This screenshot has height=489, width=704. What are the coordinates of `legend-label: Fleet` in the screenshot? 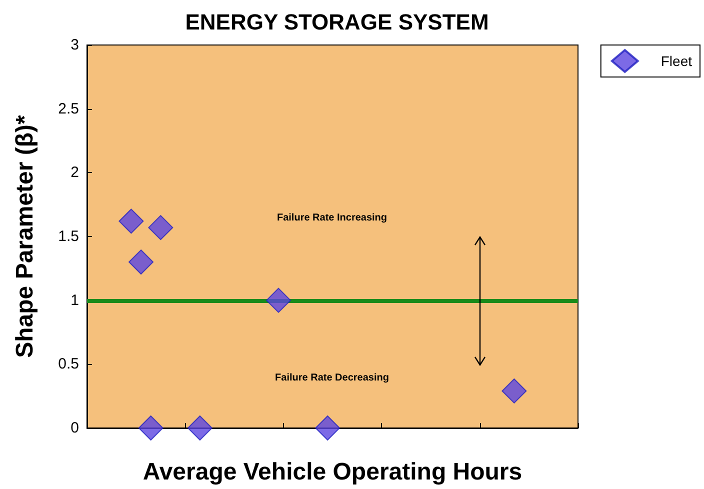 It's located at (676, 61).